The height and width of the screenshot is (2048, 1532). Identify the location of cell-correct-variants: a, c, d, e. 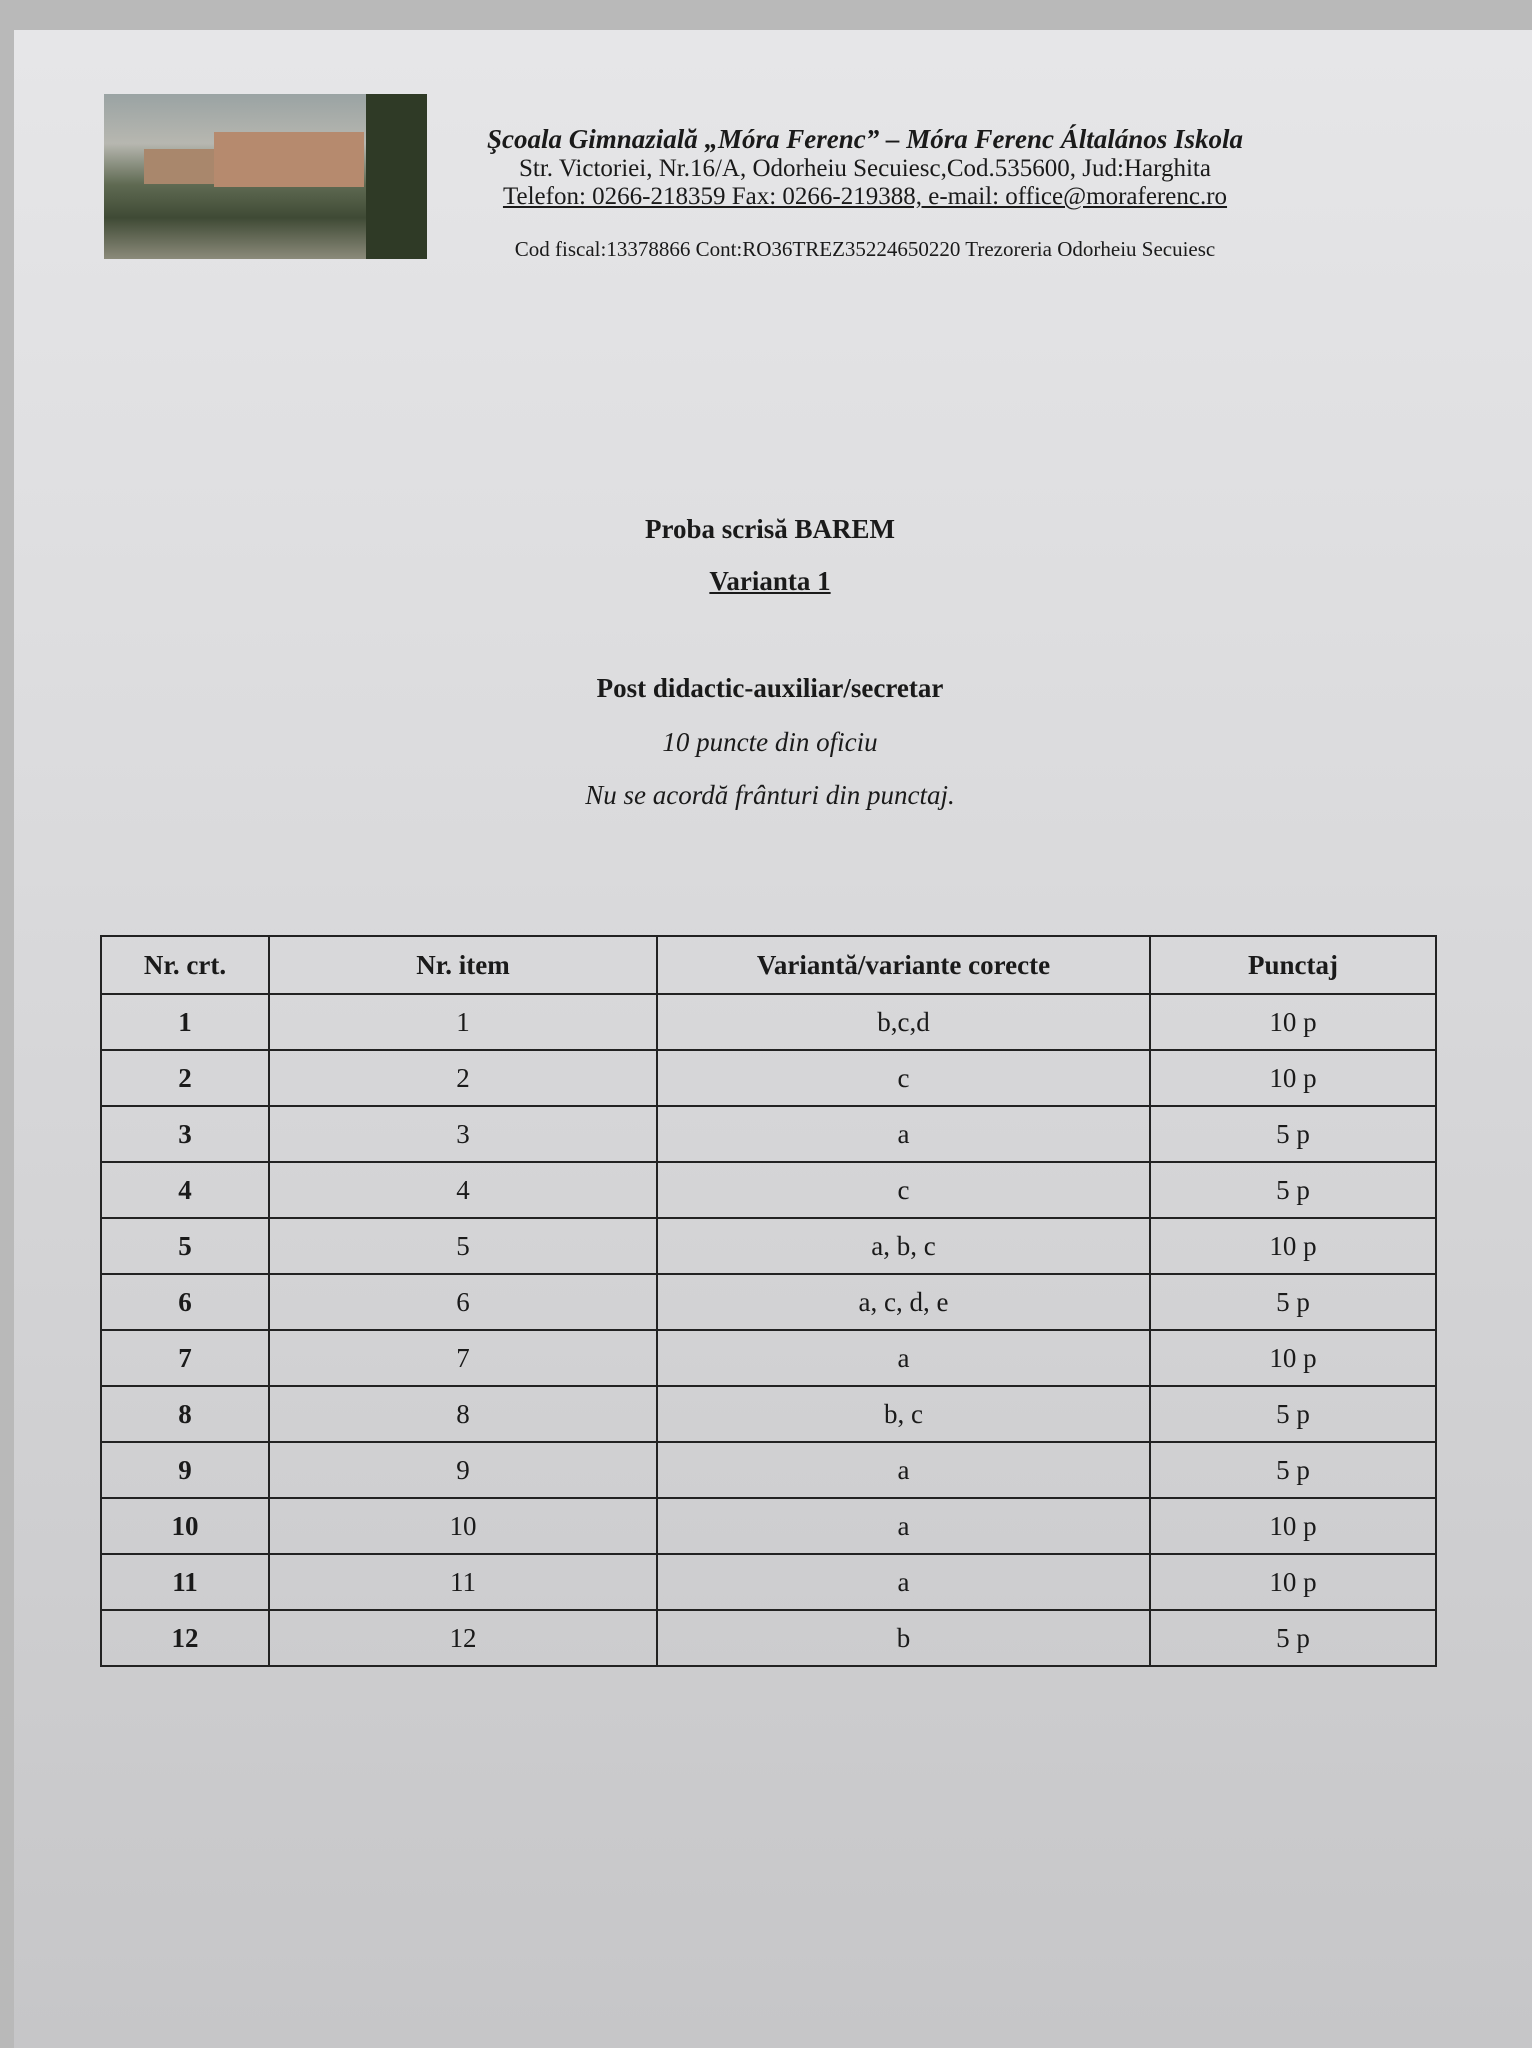
(903, 1302).